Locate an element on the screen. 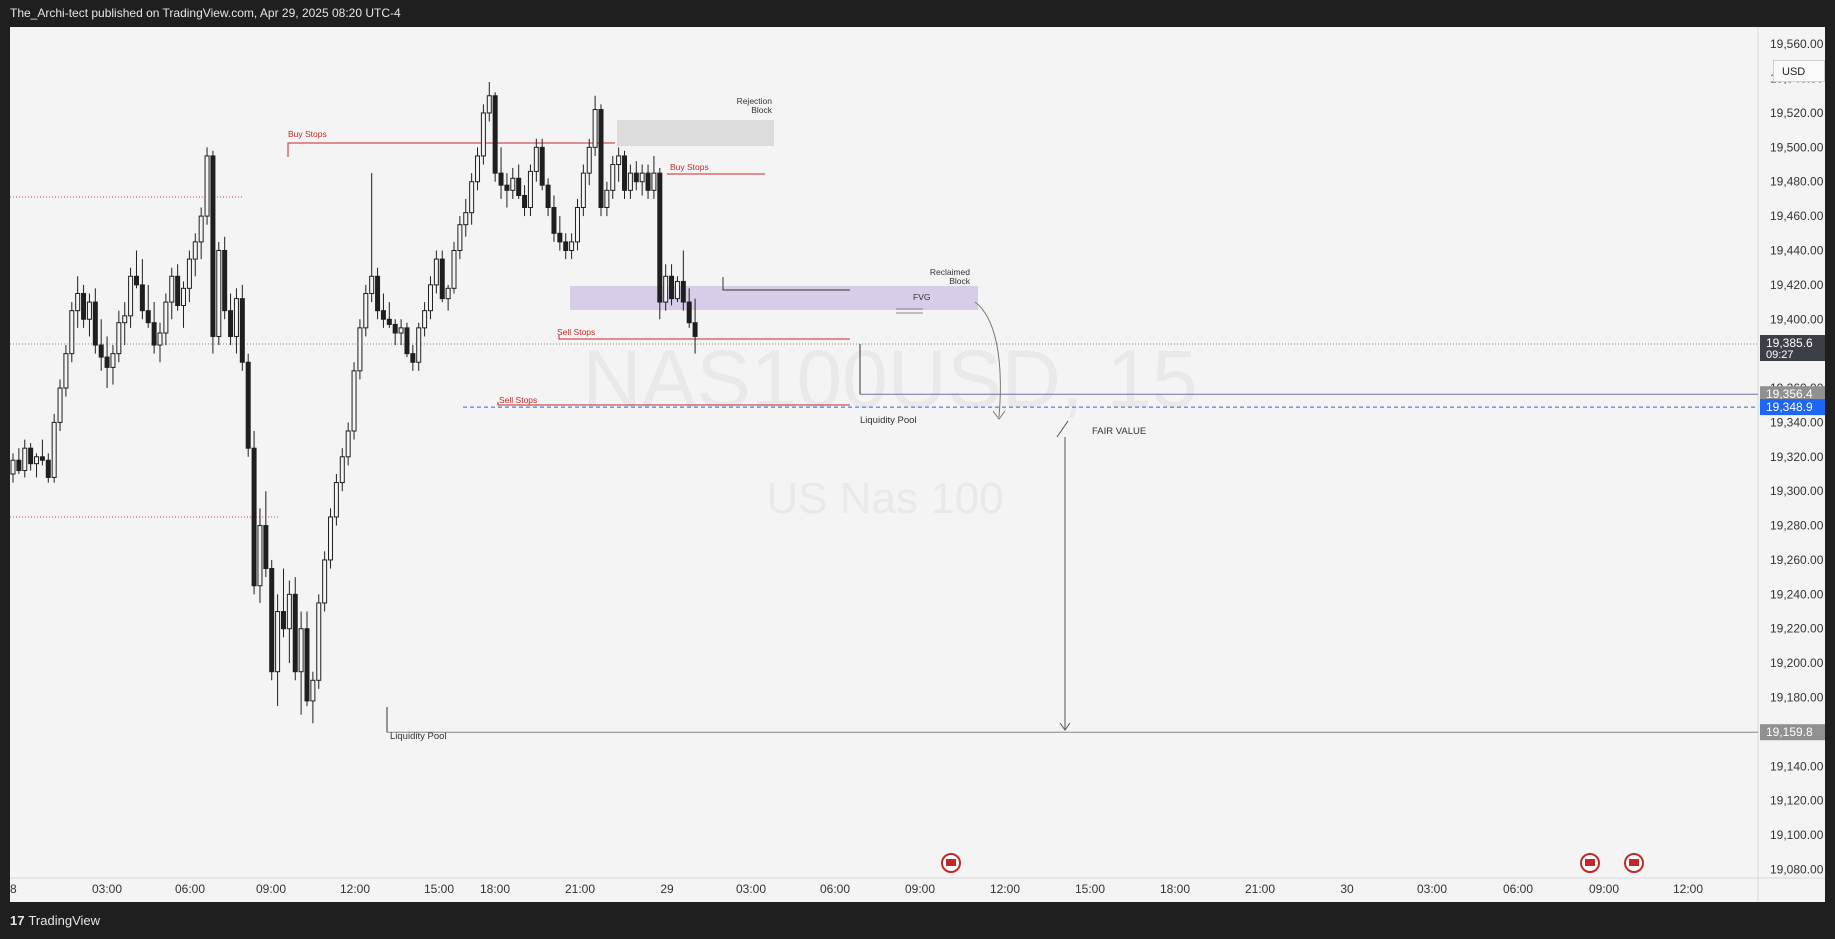  annotation-label: Sell Stops is located at coordinates (576, 332).